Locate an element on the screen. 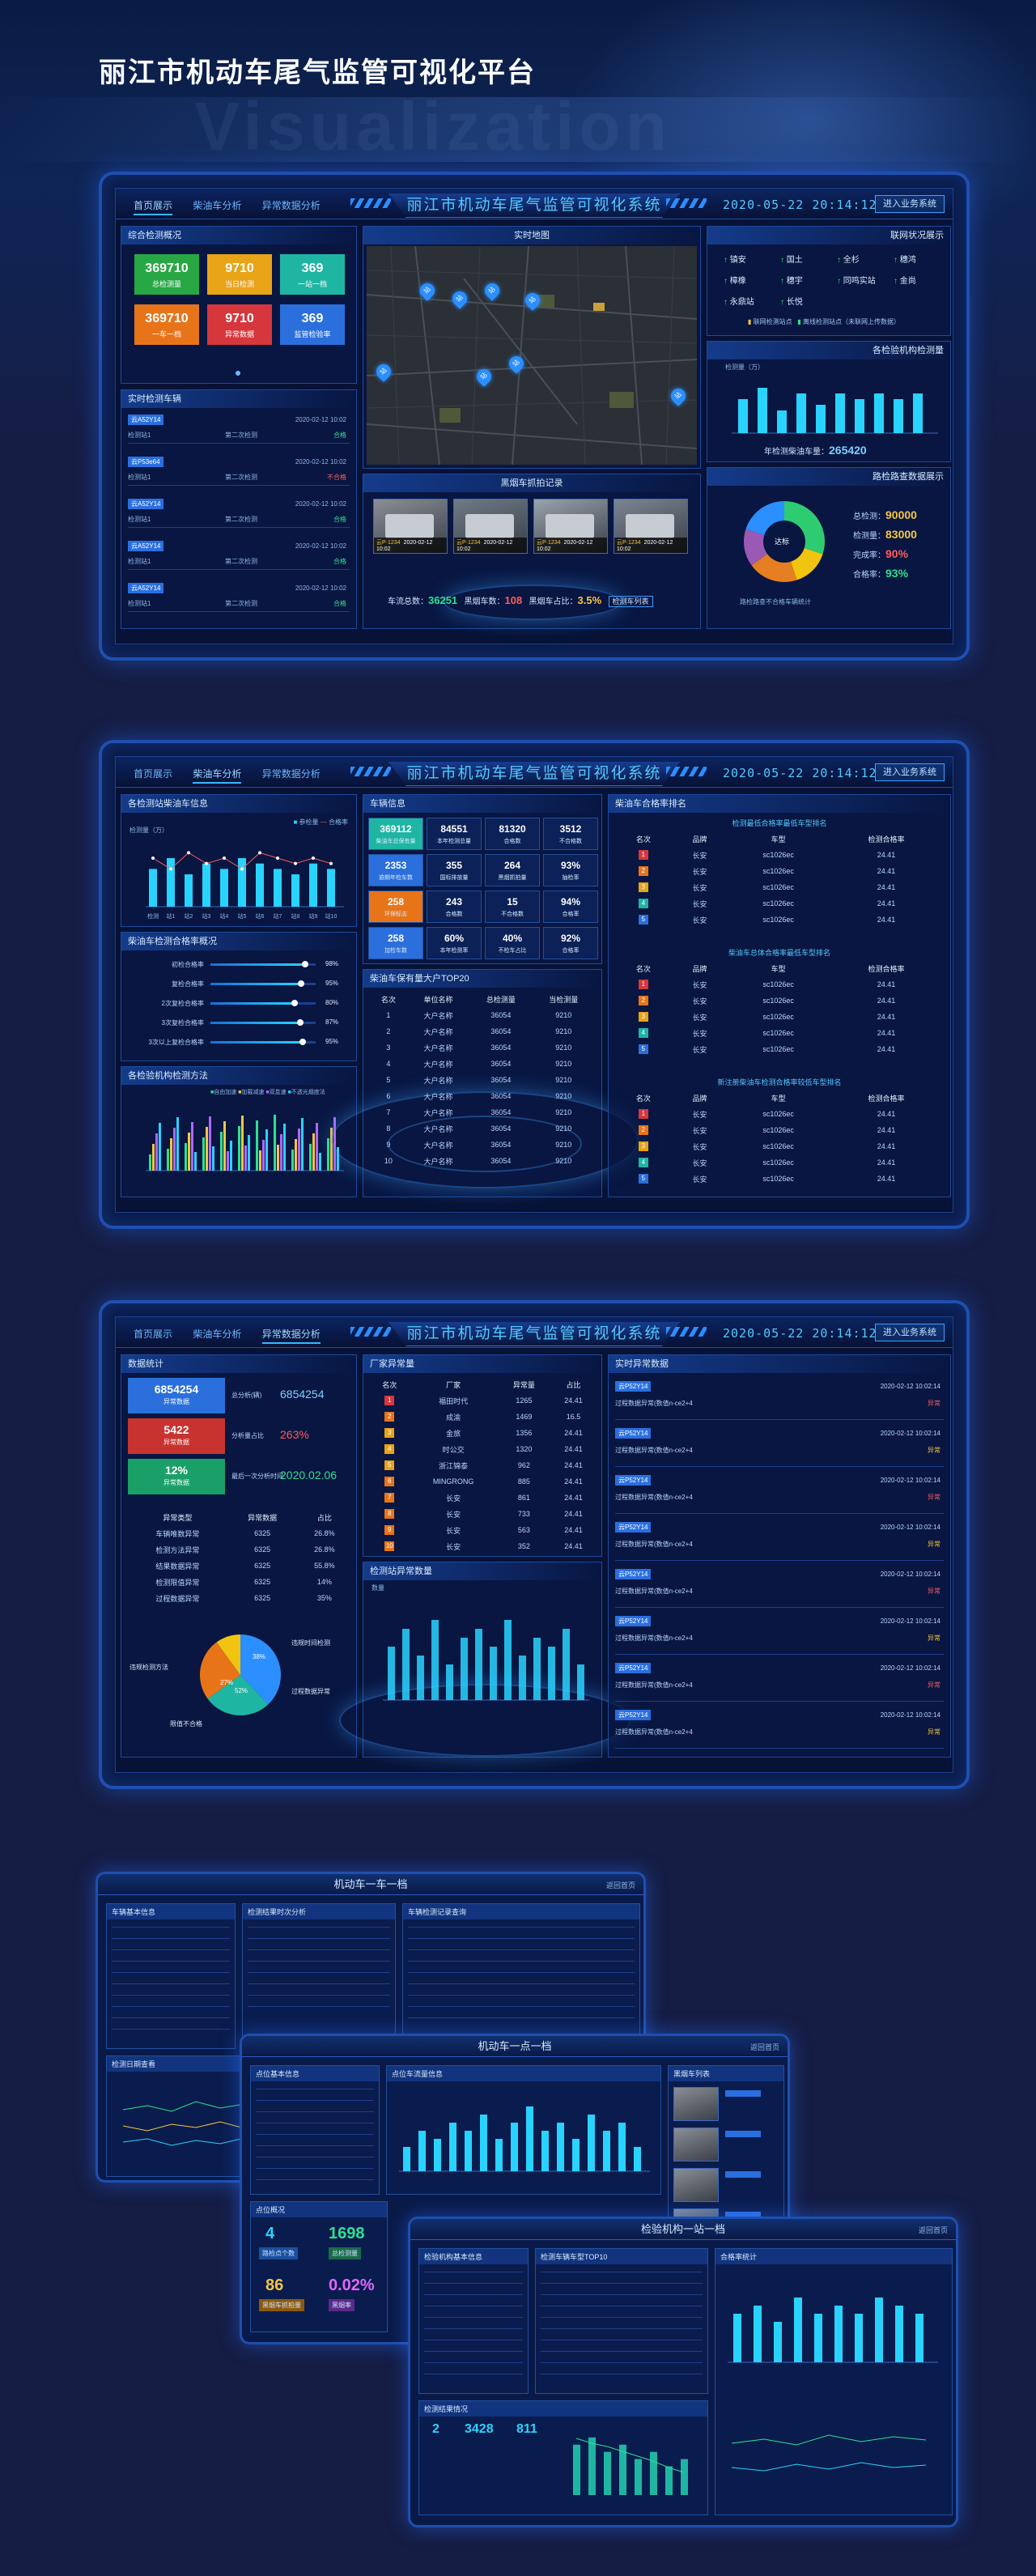 The height and width of the screenshot is (2576, 1036). stat-block: 6854254 异常数据 is located at coordinates (176, 1395).